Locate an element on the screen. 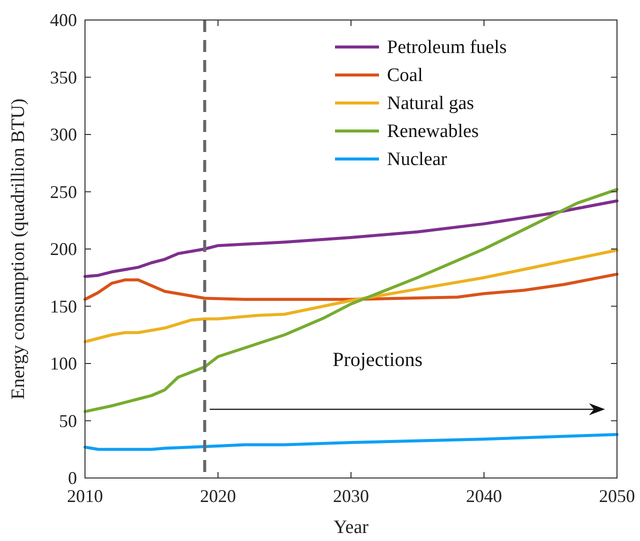  y-tick-label: 400 is located at coordinates (63, 20).